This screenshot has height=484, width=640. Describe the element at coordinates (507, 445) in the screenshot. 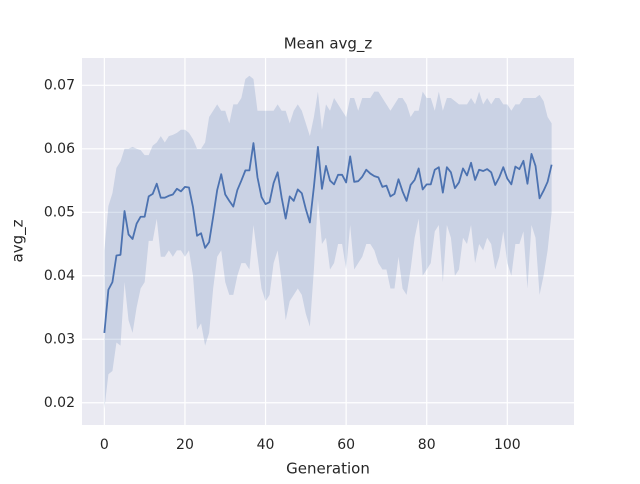

I see `x-tick-label: 100` at that location.